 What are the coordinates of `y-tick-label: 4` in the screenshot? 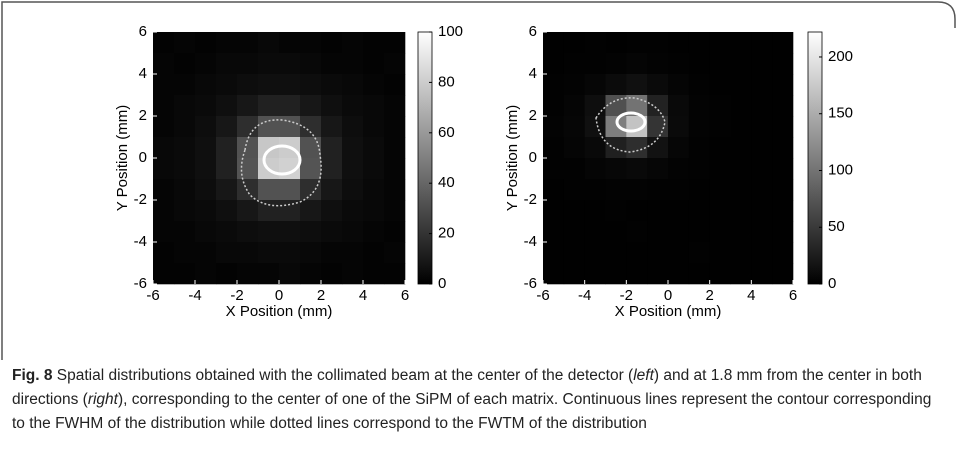 It's located at (143, 73).